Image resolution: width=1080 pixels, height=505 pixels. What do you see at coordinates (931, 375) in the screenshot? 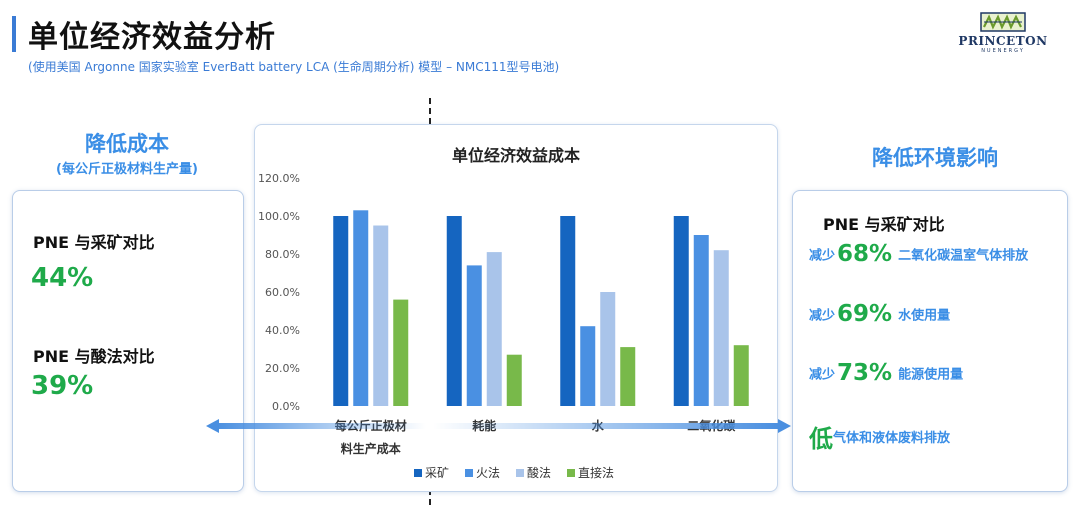
I see `reduction-text: 能源使用量` at bounding box center [931, 375].